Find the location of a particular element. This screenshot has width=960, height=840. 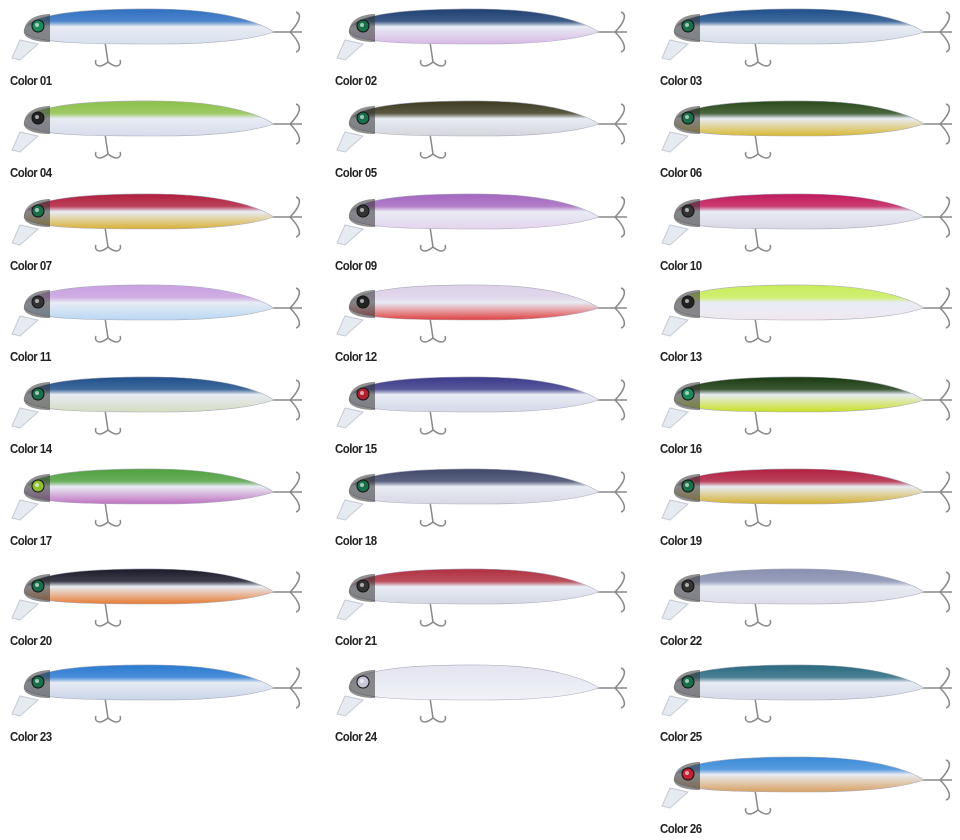

color-label: Color 20 is located at coordinates (31, 640).